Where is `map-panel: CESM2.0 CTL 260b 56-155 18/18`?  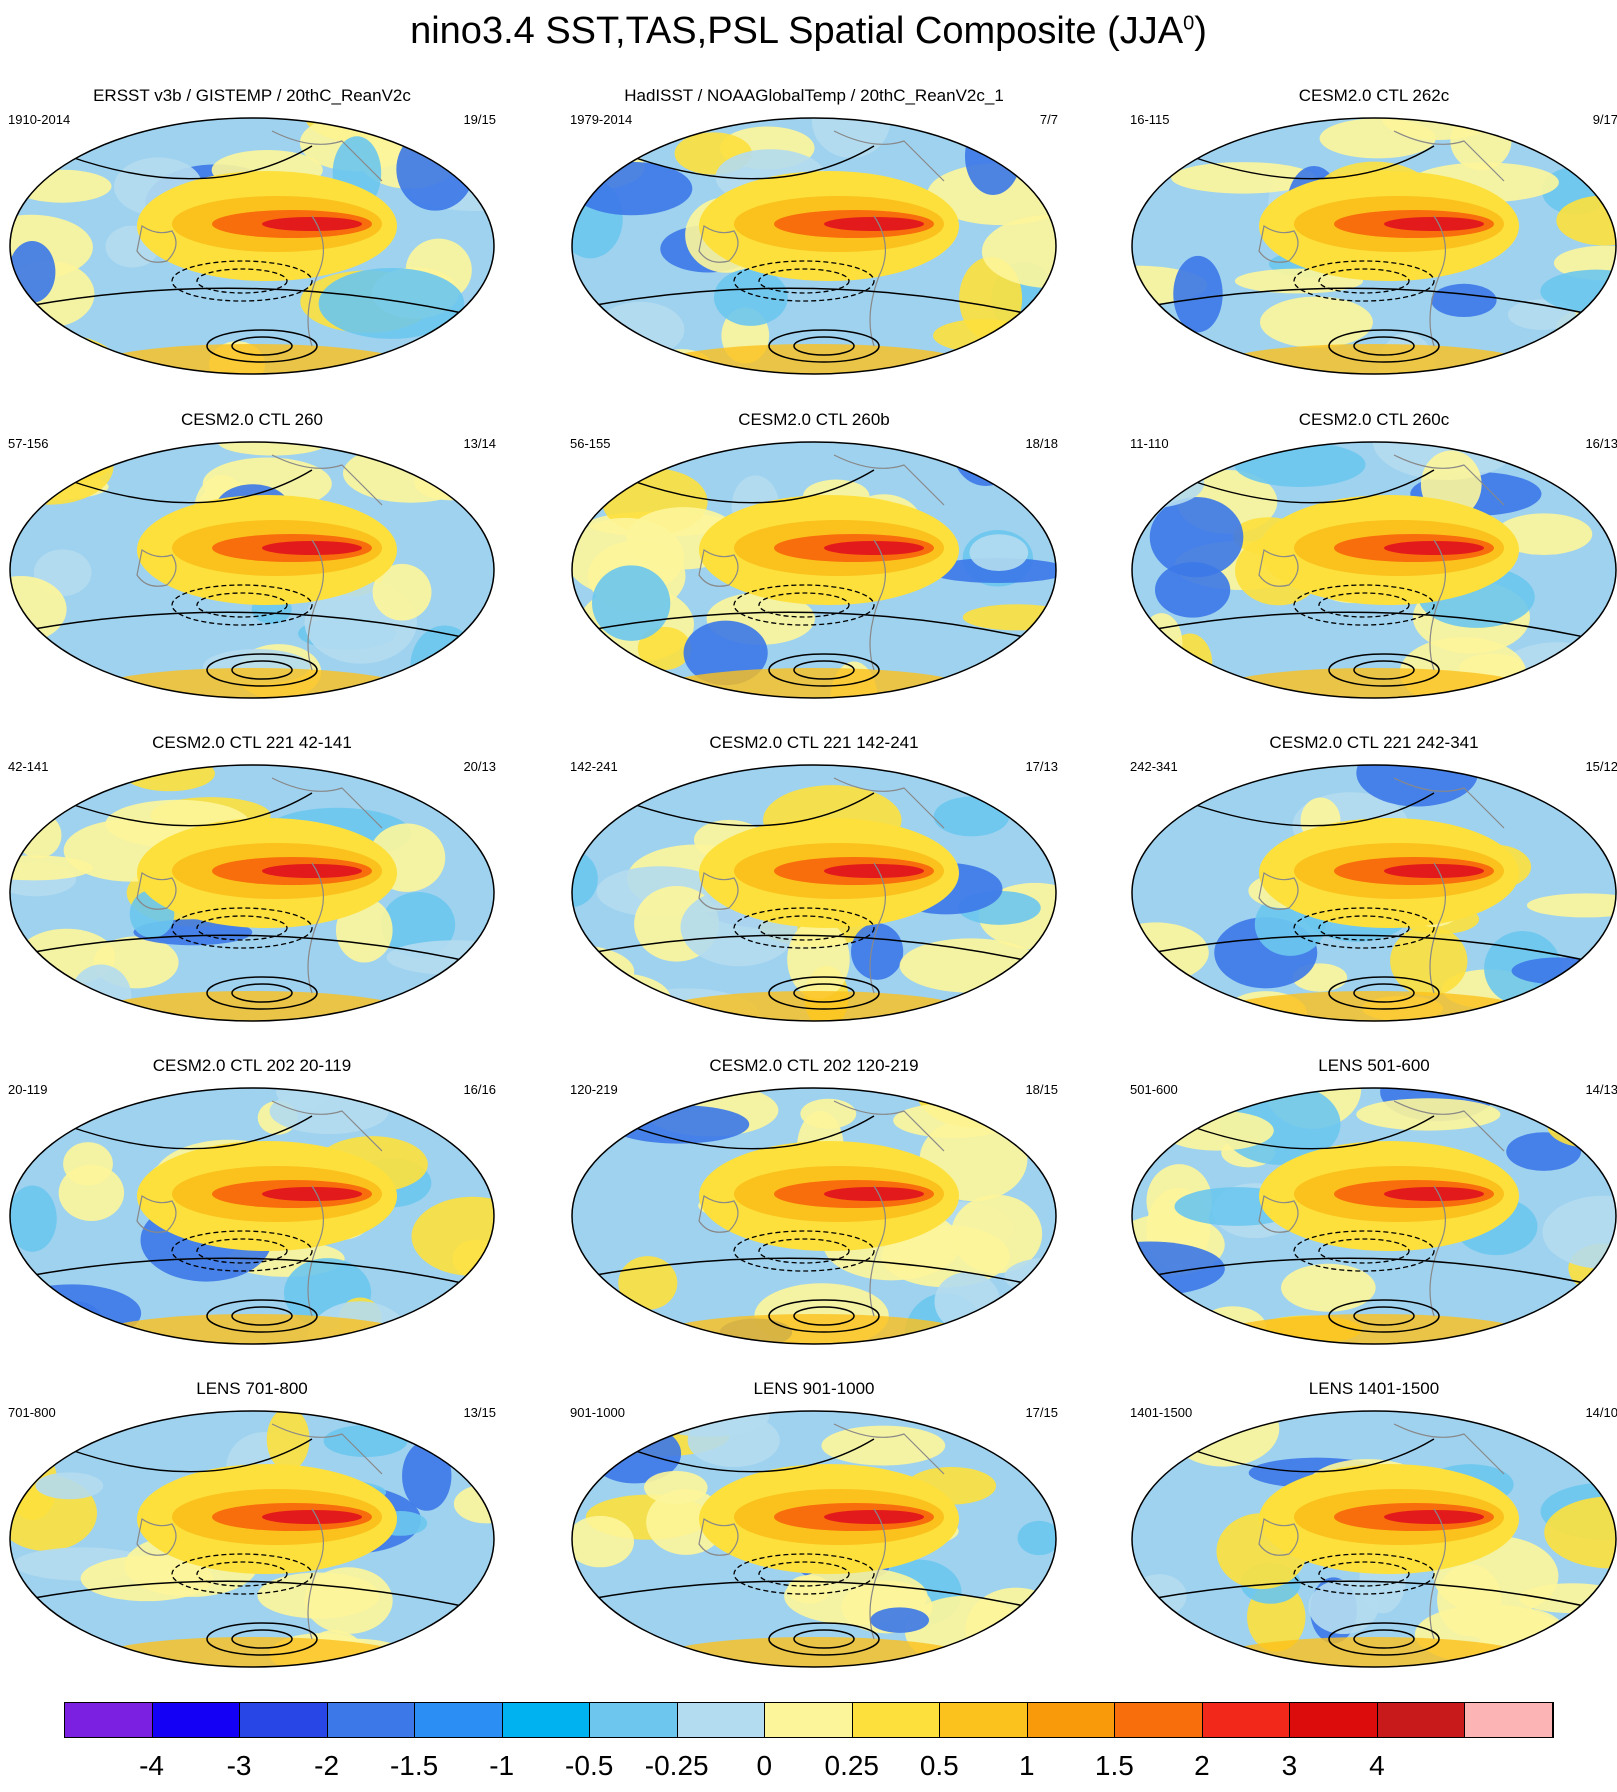
map-panel: CESM2.0 CTL 260b 56-155 18/18 is located at coordinates (830, 570).